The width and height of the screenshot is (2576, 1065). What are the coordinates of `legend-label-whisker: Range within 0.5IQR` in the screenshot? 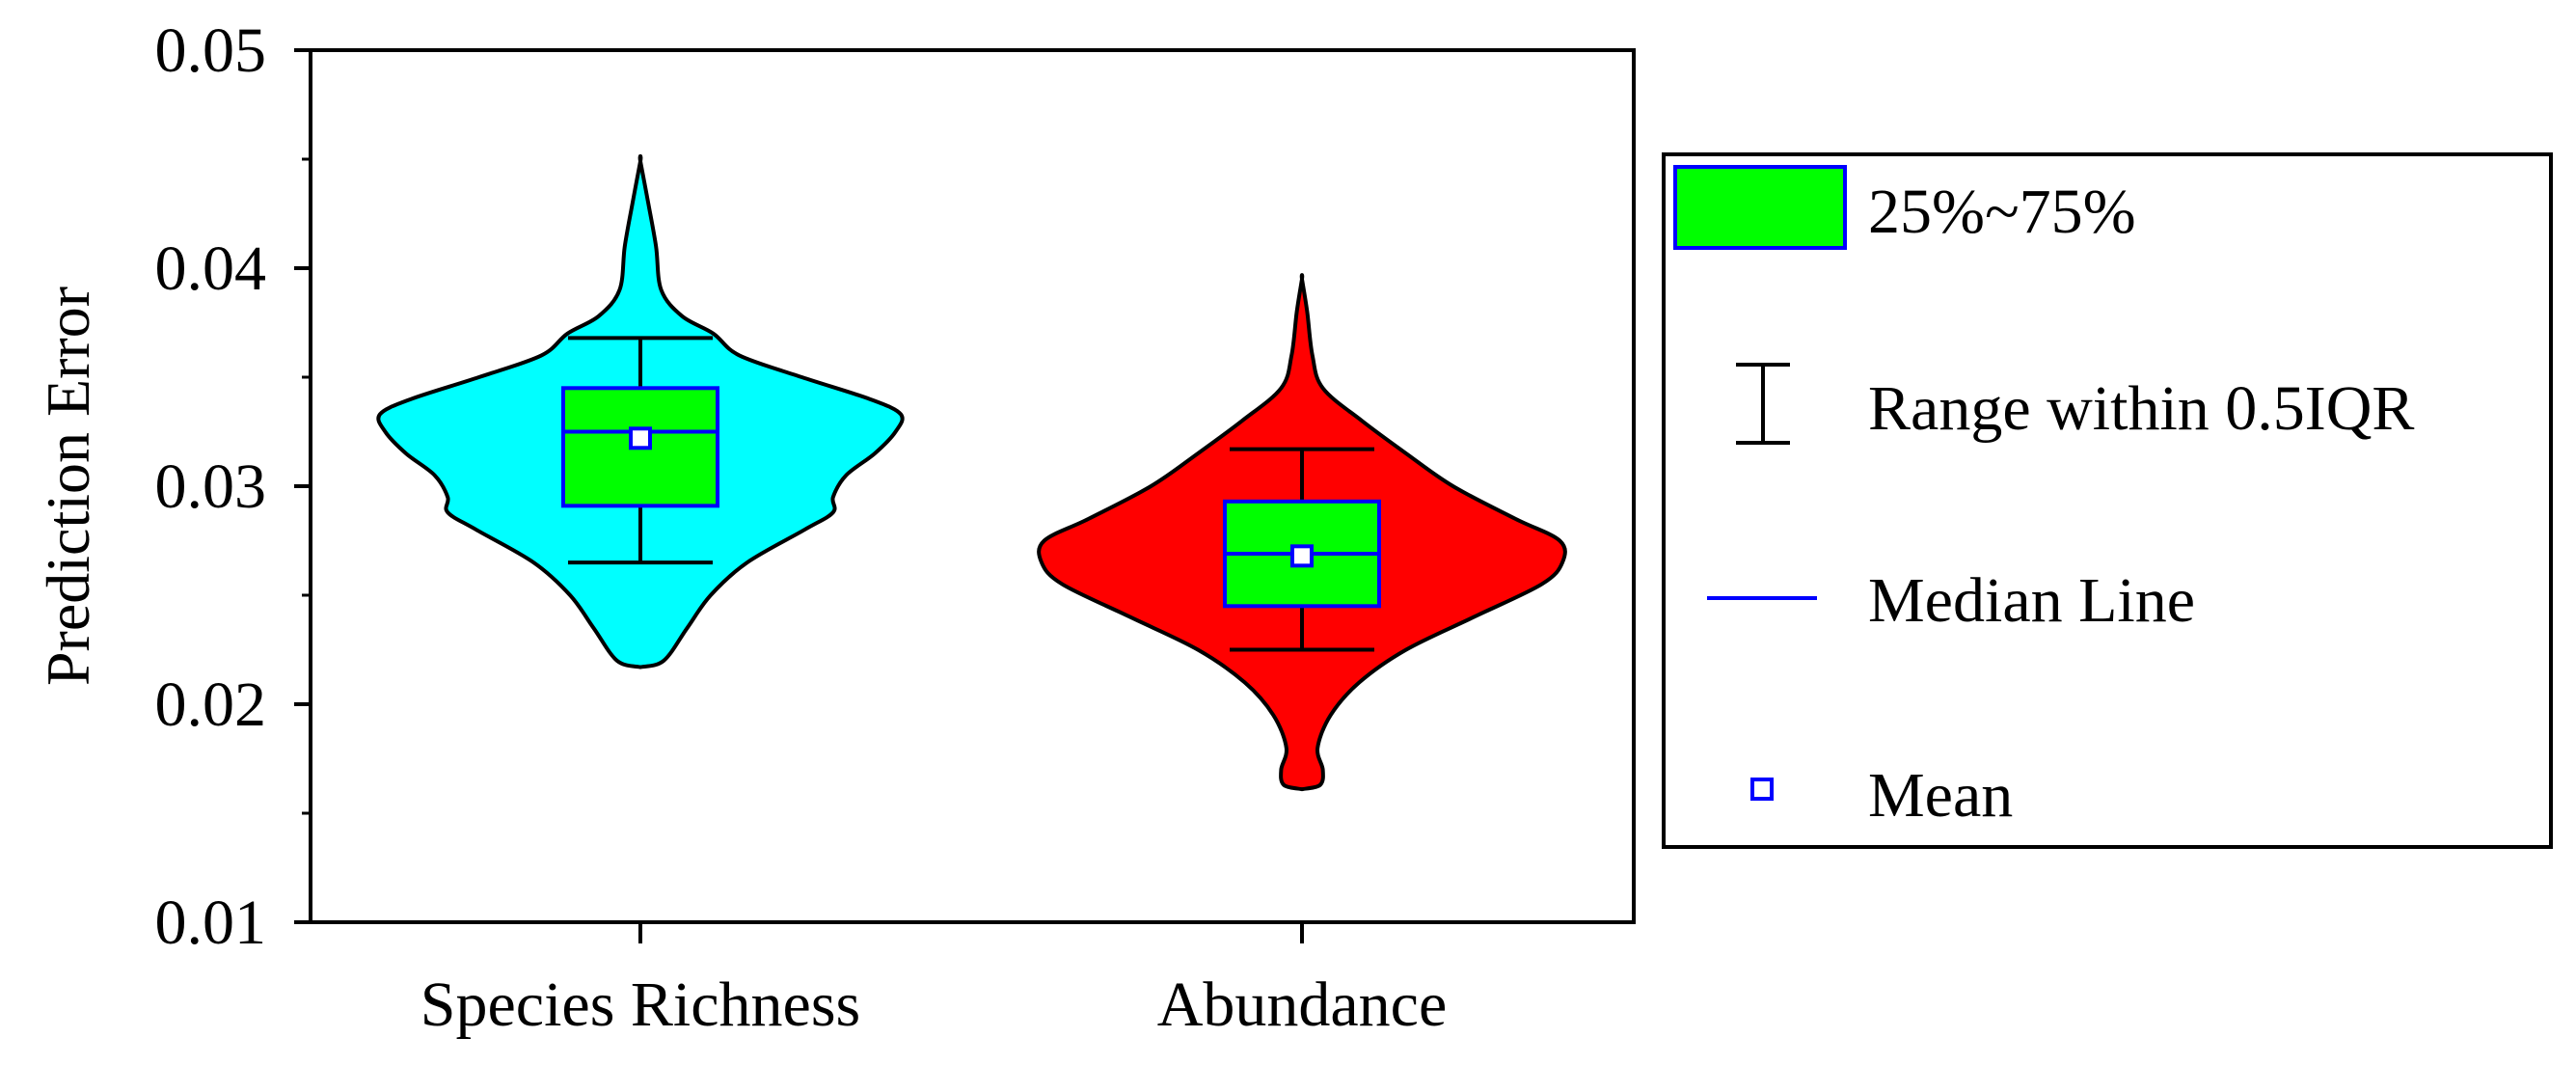 It's located at (2141, 408).